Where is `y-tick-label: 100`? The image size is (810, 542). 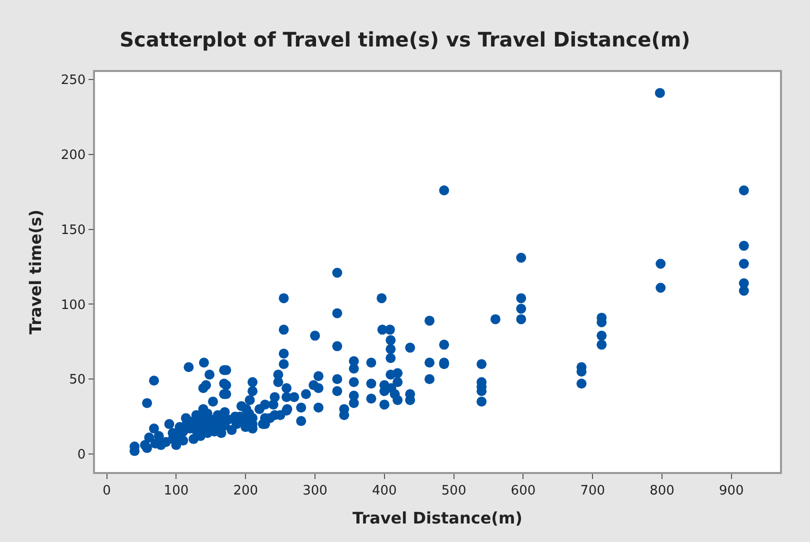 y-tick-label: 100 is located at coordinates (73, 305).